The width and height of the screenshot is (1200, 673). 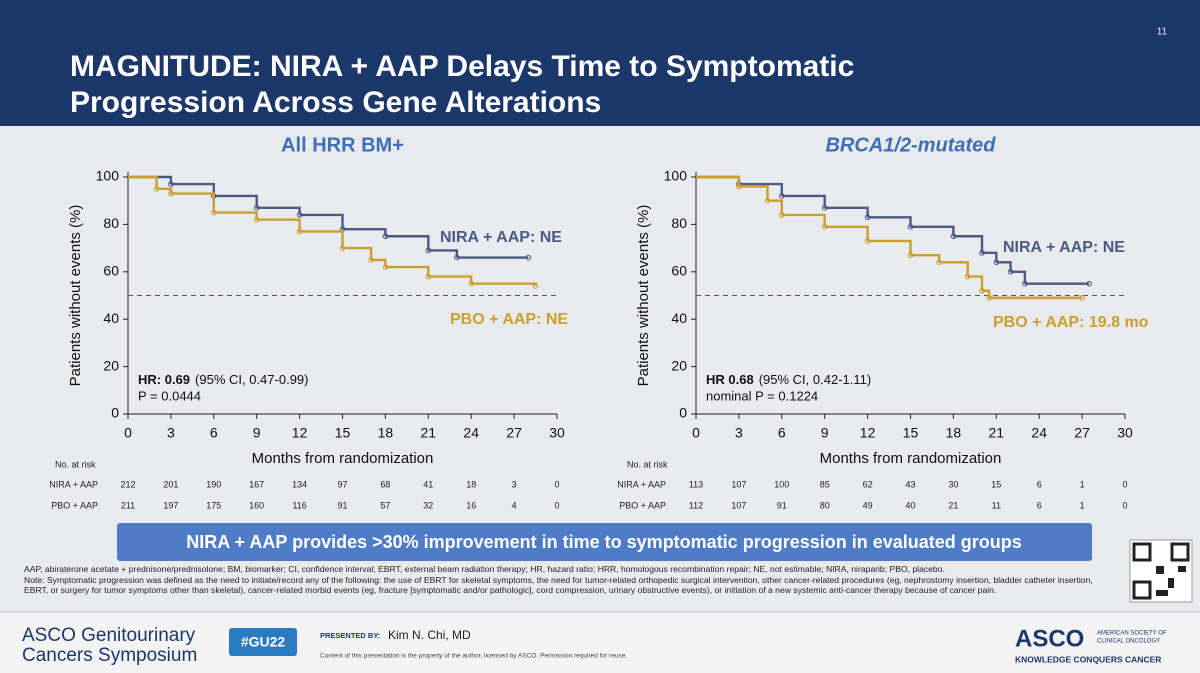 What do you see at coordinates (263, 642) in the screenshot?
I see `hashtag: #GU22` at bounding box center [263, 642].